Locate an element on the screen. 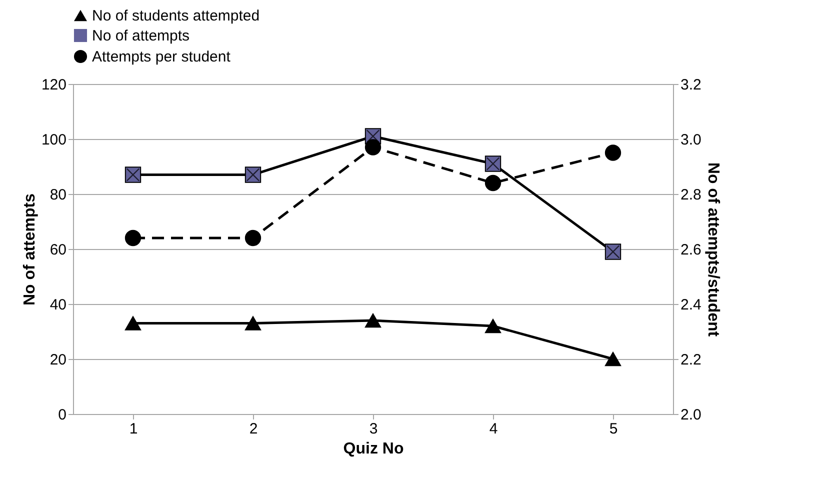 This screenshot has width=833, height=501. y2-tick-label: 3.2 is located at coordinates (691, 85).